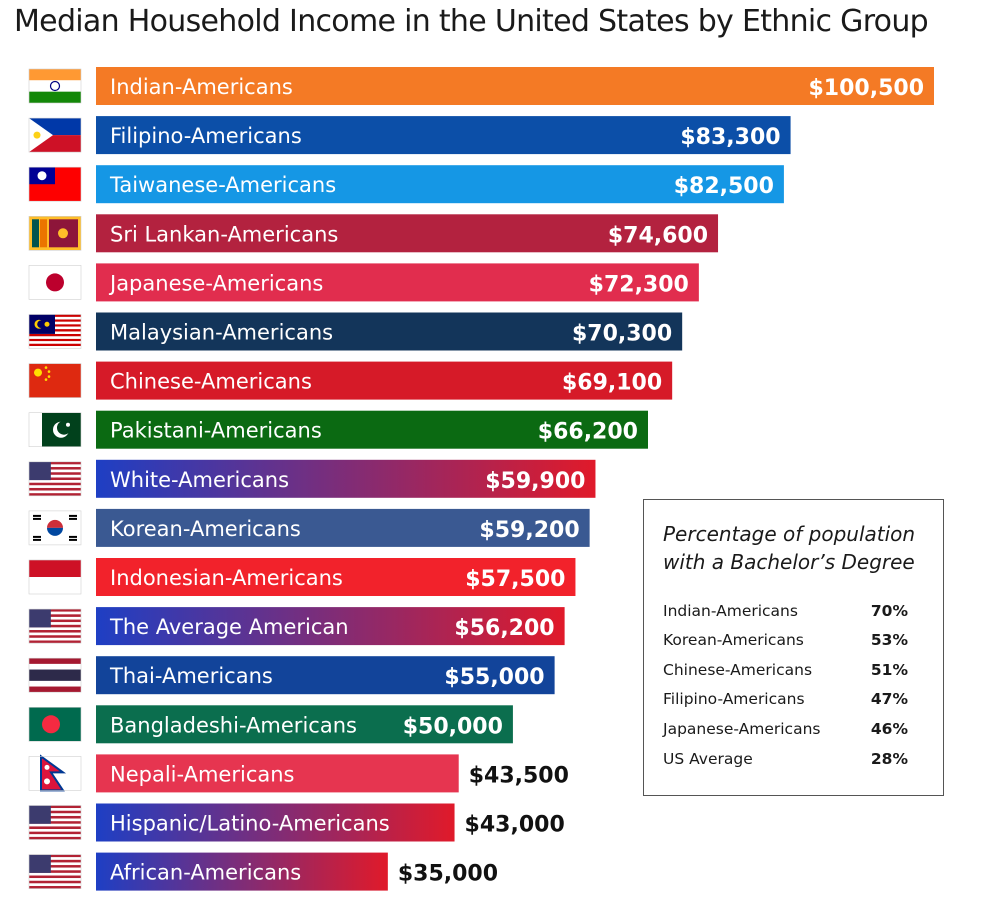  Describe the element at coordinates (889, 729) in the screenshot. I see `bachelors-row-value: 46%` at that location.